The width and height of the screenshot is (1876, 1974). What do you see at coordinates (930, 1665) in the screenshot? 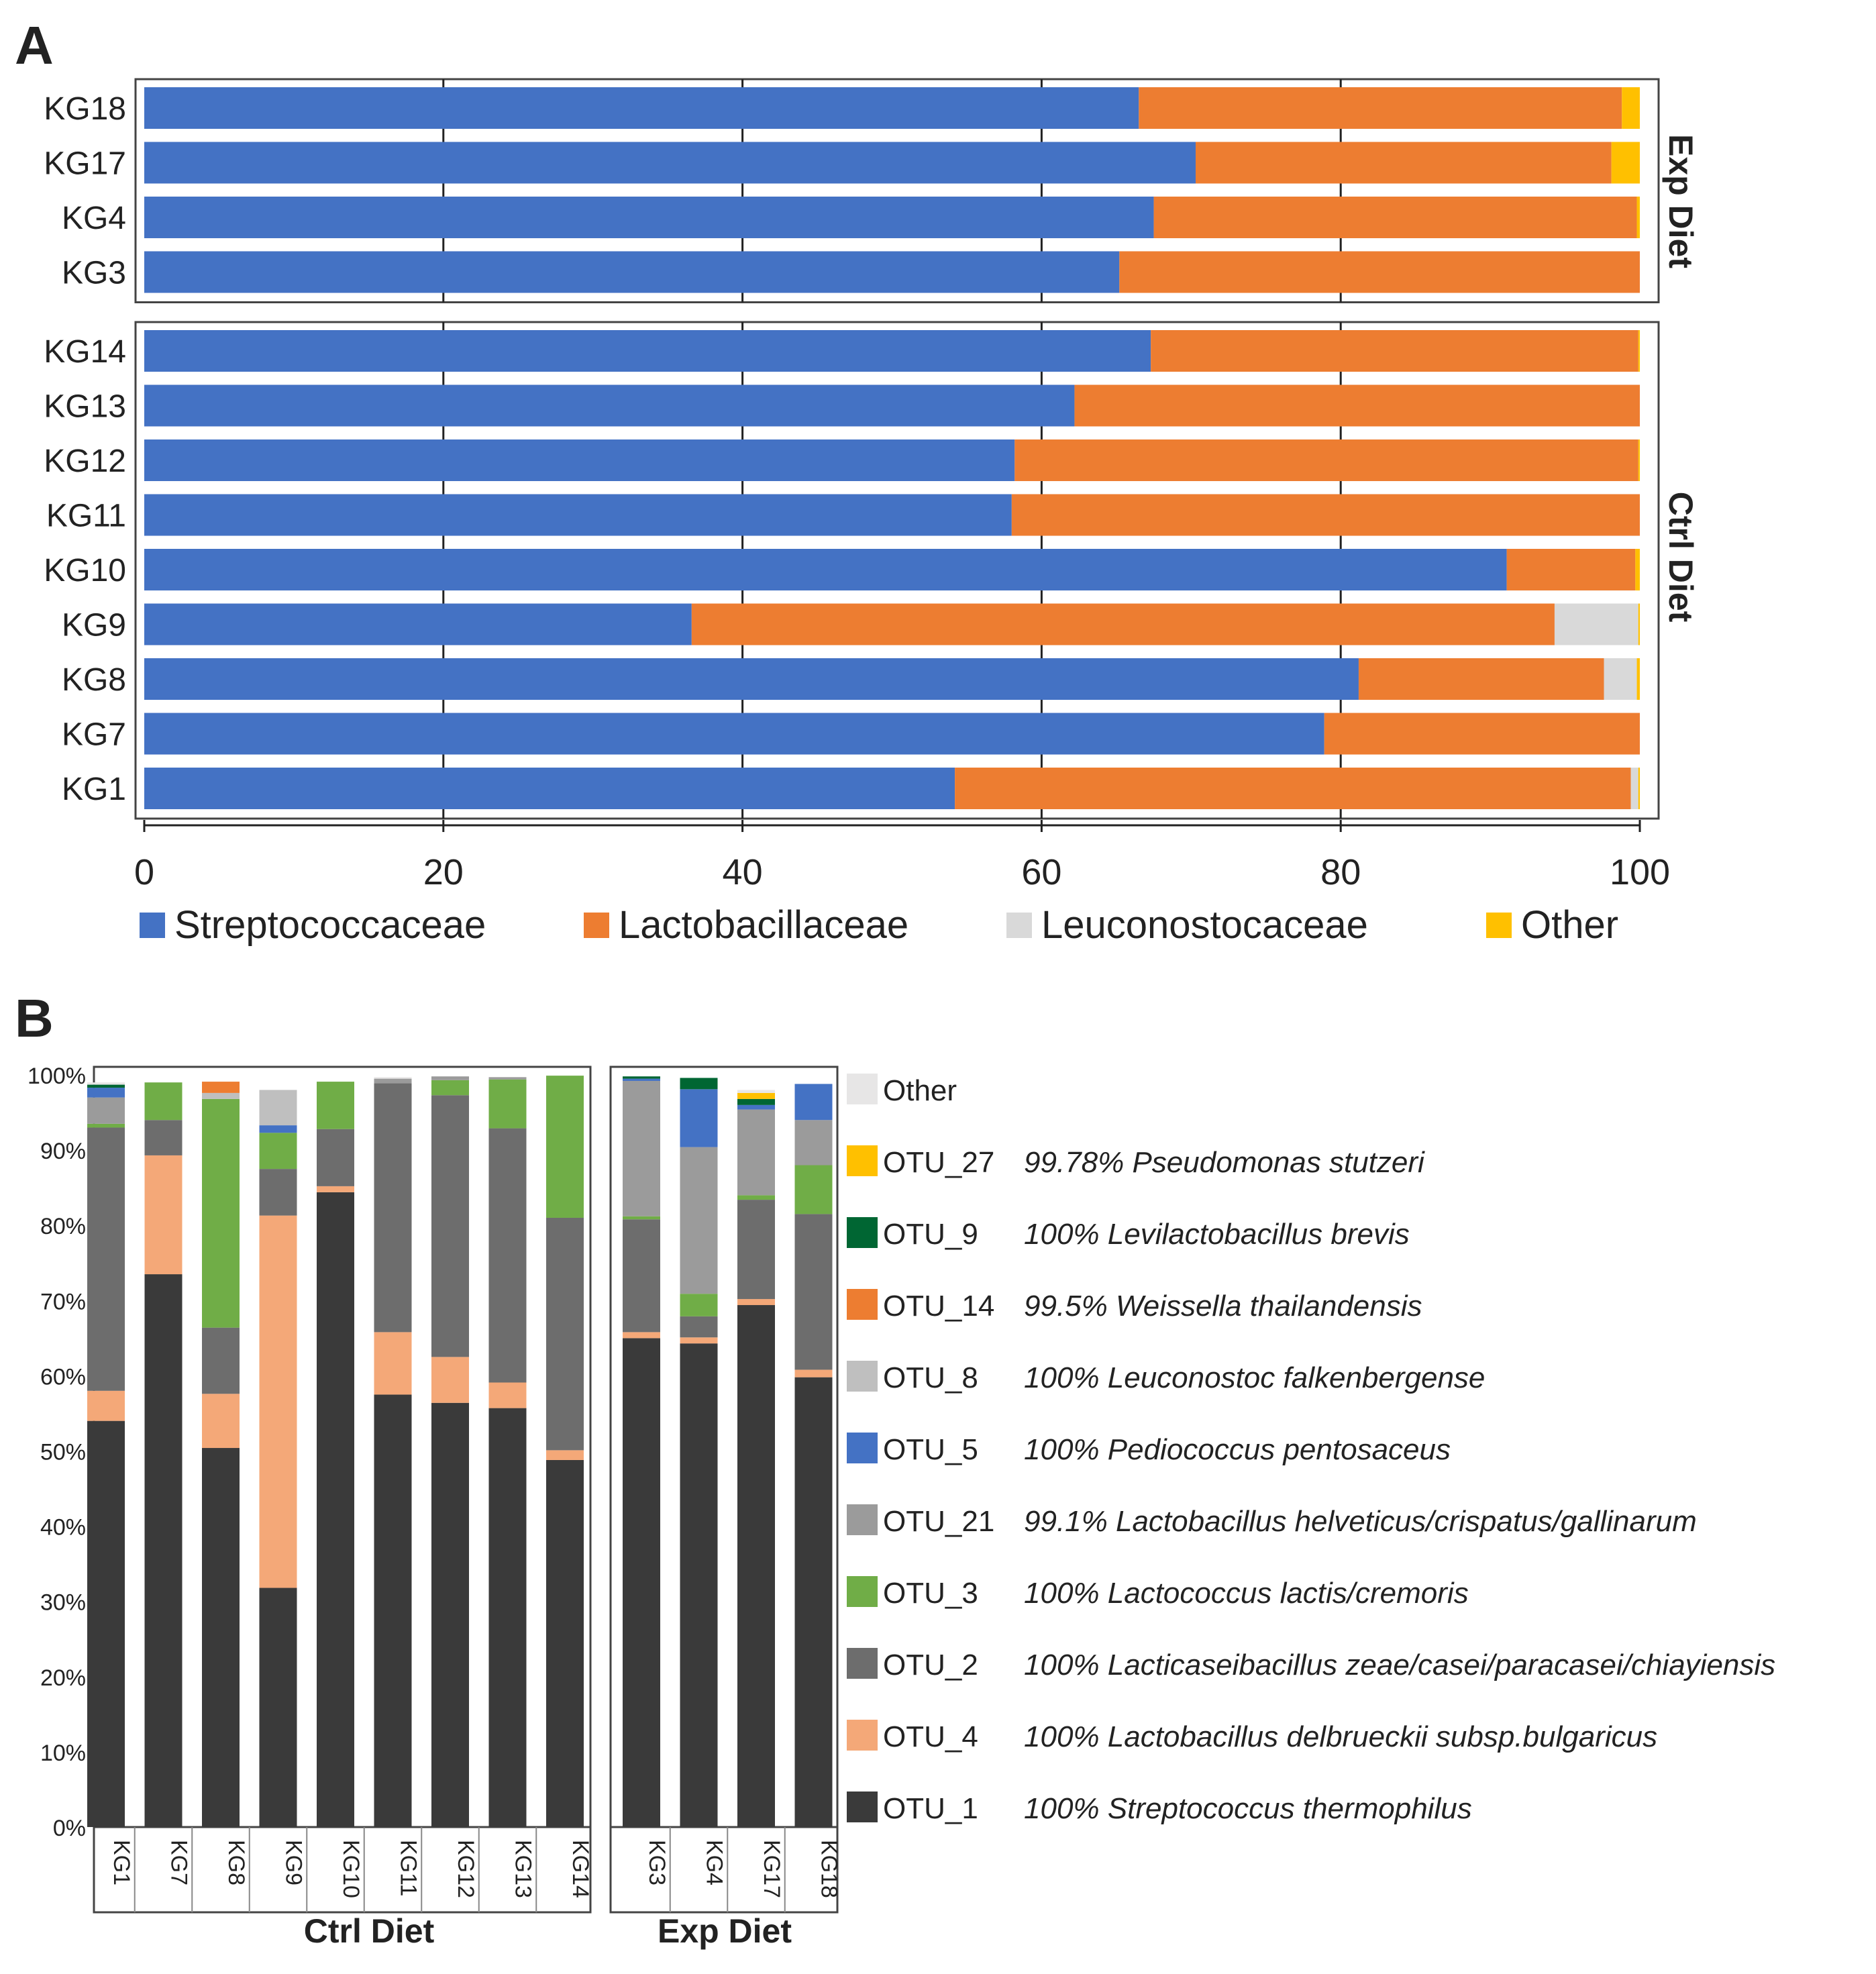
I see `legend-otu-otu_2: OTU_2` at bounding box center [930, 1665].